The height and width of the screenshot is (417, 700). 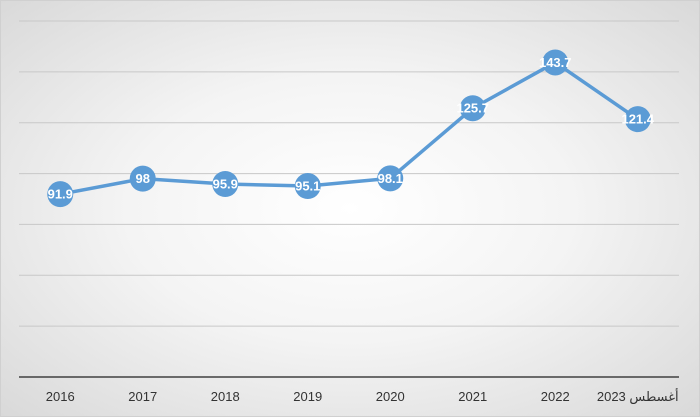 I want to click on data-label: 98.1, so click(x=390, y=178).